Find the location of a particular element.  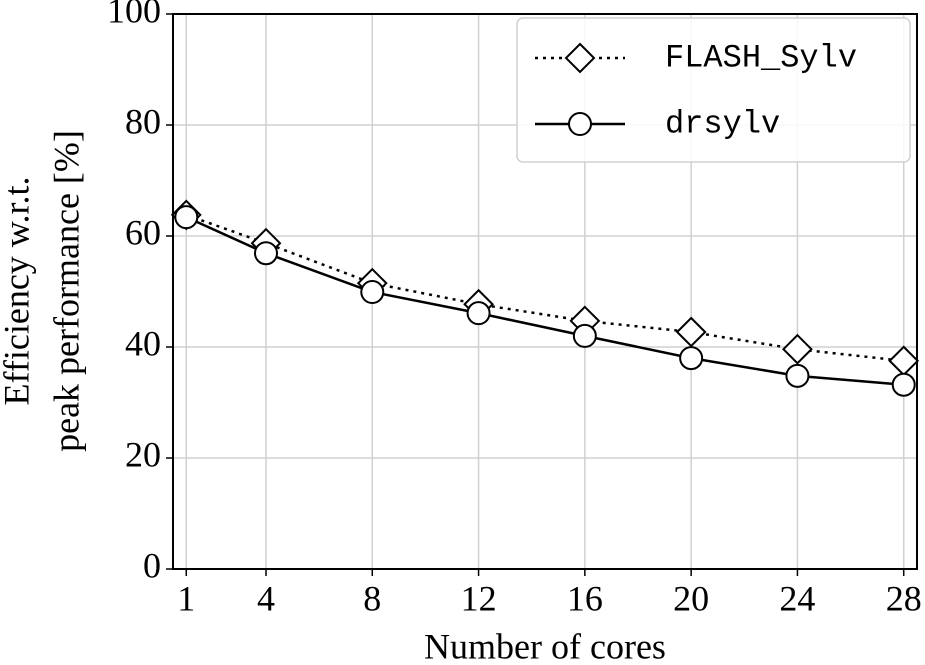

x-tick-label: 8 is located at coordinates (372, 598).